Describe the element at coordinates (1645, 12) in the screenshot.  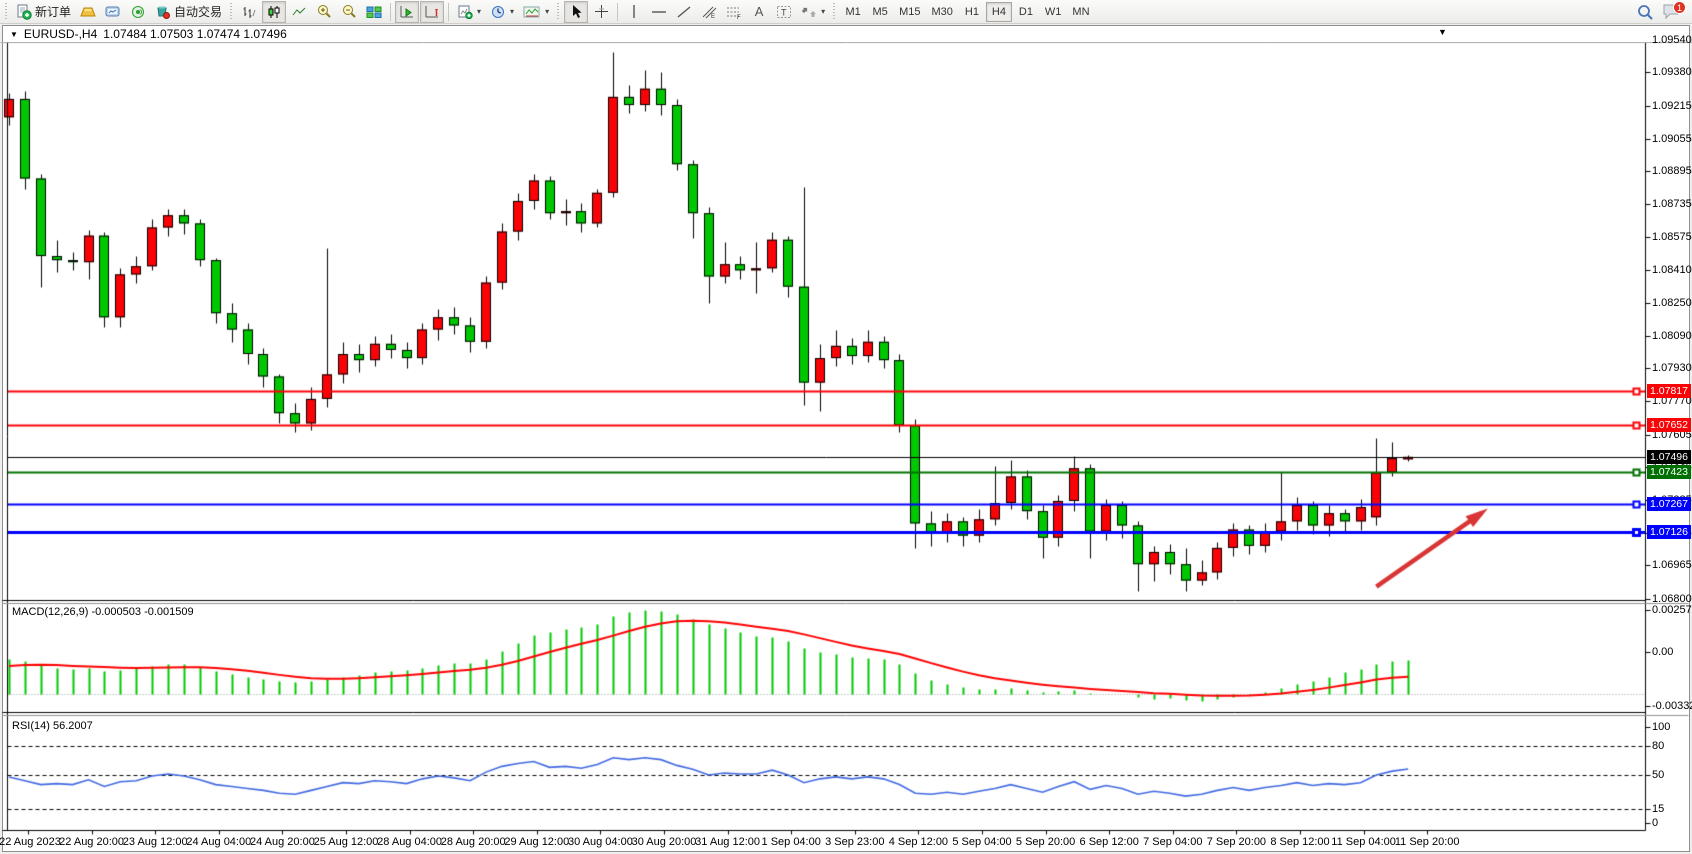
I see `search-icon` at that location.